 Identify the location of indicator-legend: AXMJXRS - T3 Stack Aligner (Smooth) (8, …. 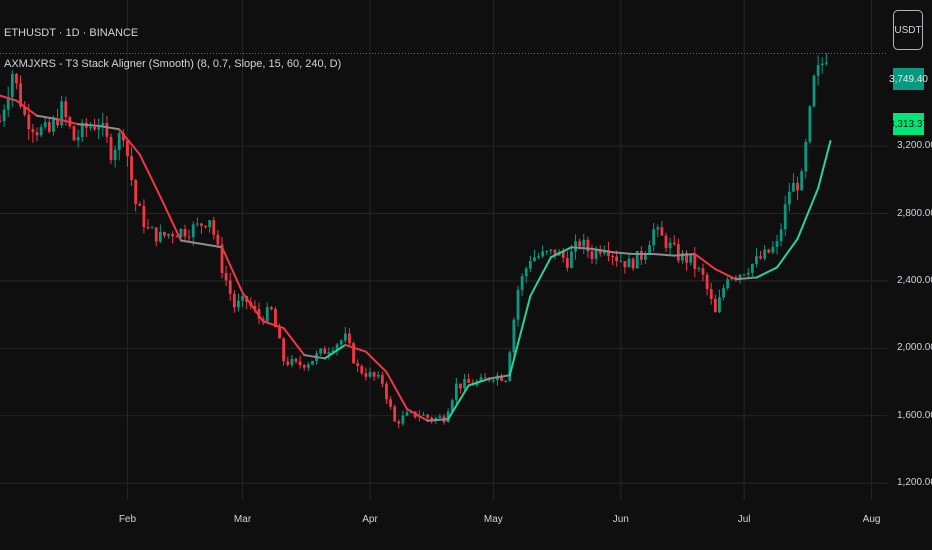
(173, 64).